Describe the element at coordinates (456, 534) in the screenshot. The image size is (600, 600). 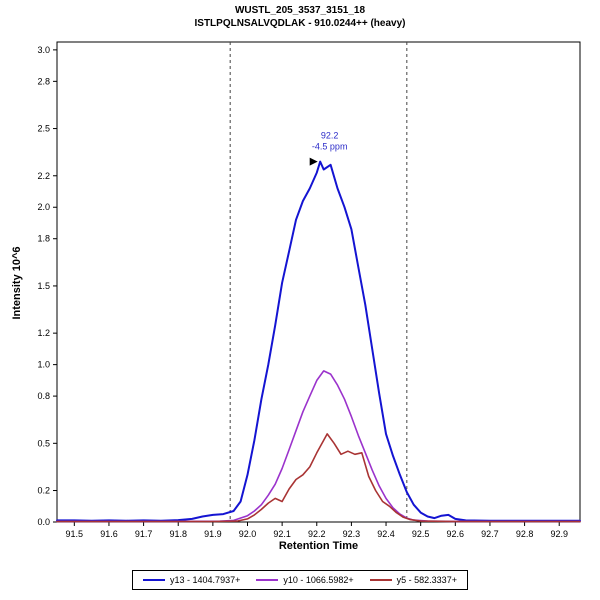
I see `x-tick-label: 92.6` at that location.